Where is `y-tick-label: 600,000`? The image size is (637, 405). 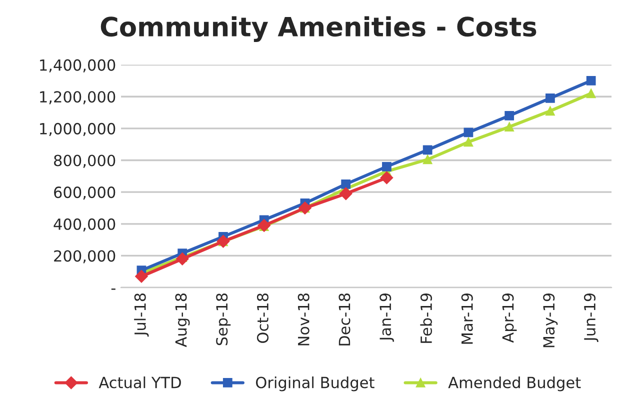 y-tick-label: 600,000 is located at coordinates (85, 193).